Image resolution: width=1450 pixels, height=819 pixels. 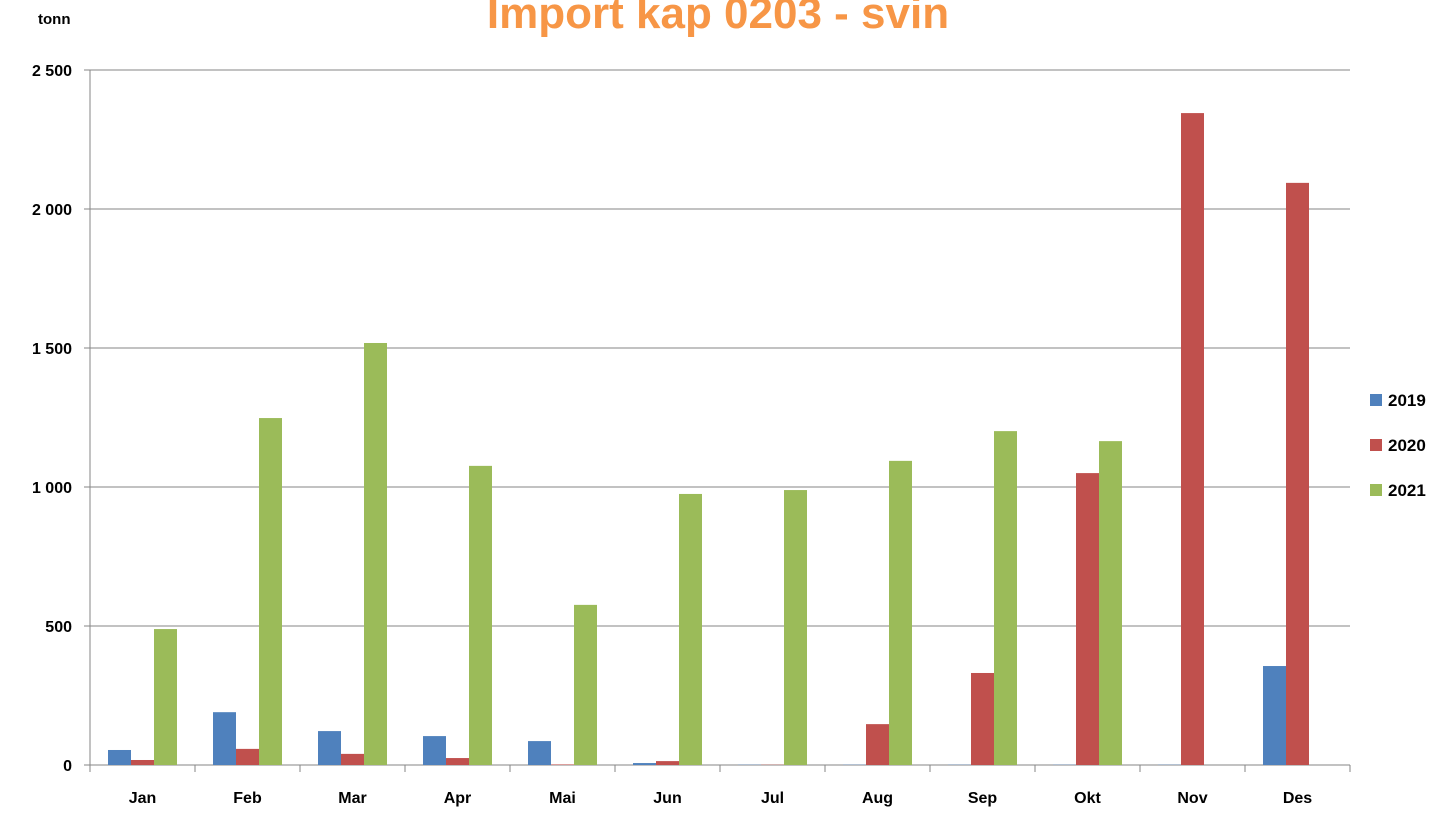 I want to click on x-tick-label: Sep, so click(x=983, y=798).